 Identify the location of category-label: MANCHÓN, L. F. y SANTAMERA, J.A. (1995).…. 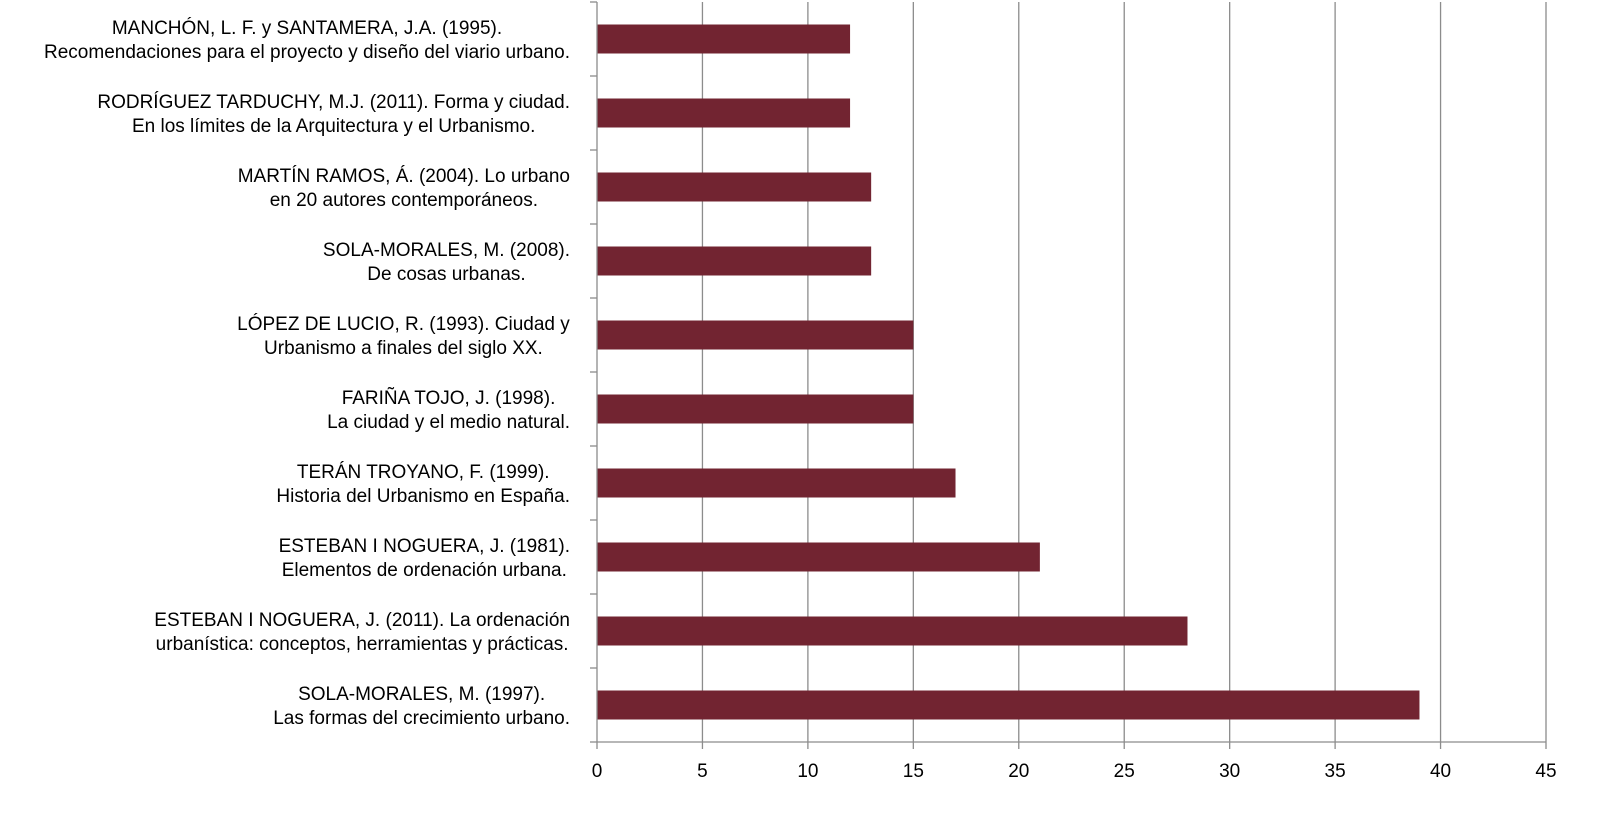
(307, 40).